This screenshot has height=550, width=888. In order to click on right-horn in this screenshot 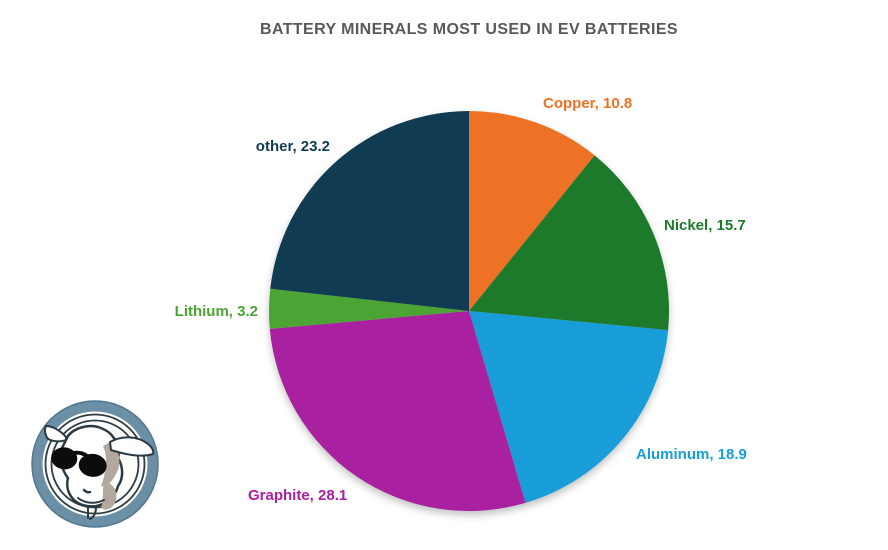, I will do `click(132, 446)`.